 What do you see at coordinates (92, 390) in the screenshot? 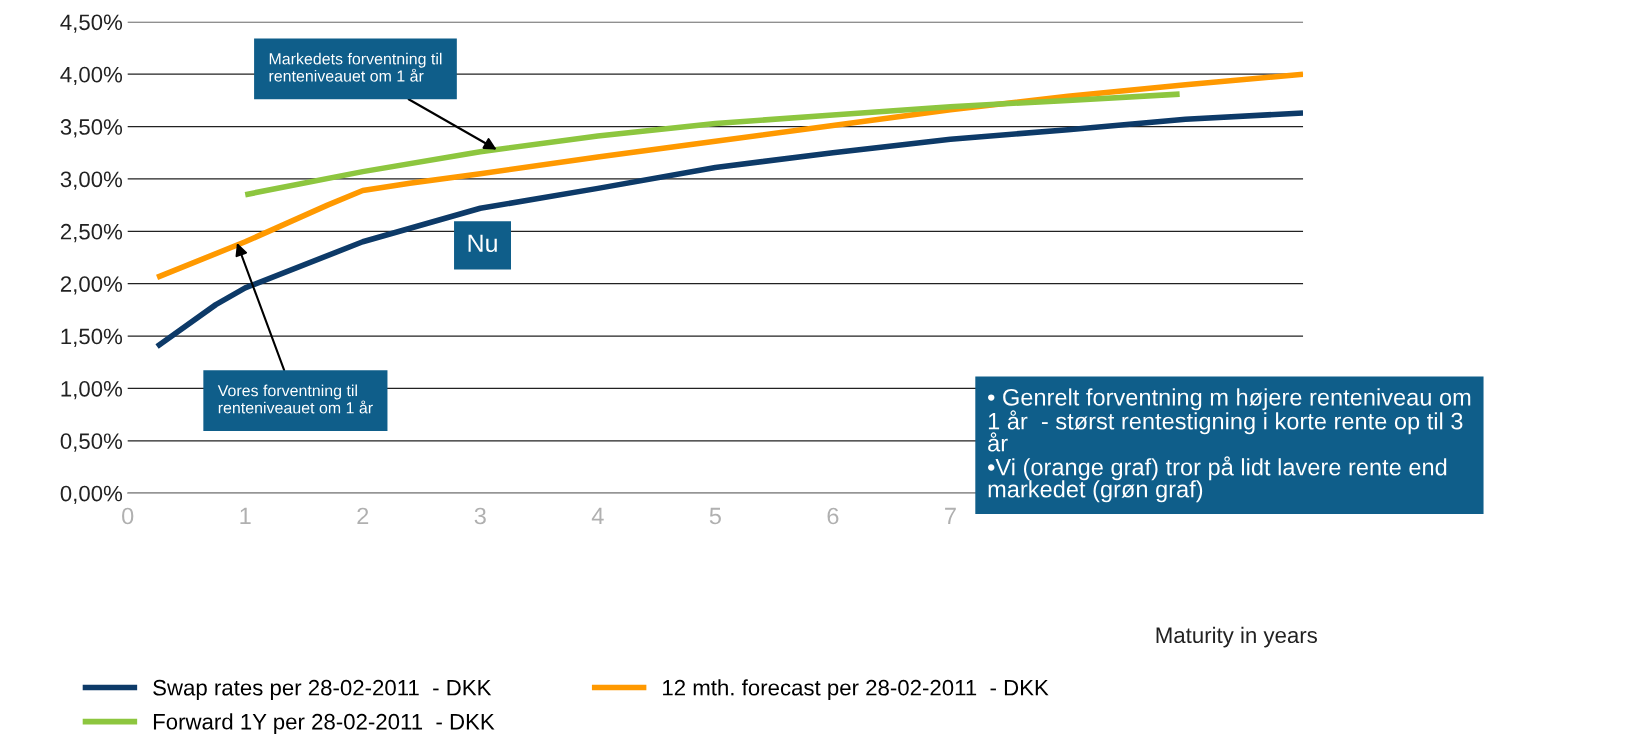
I see `y-tick-label: 1,00%` at bounding box center [92, 390].